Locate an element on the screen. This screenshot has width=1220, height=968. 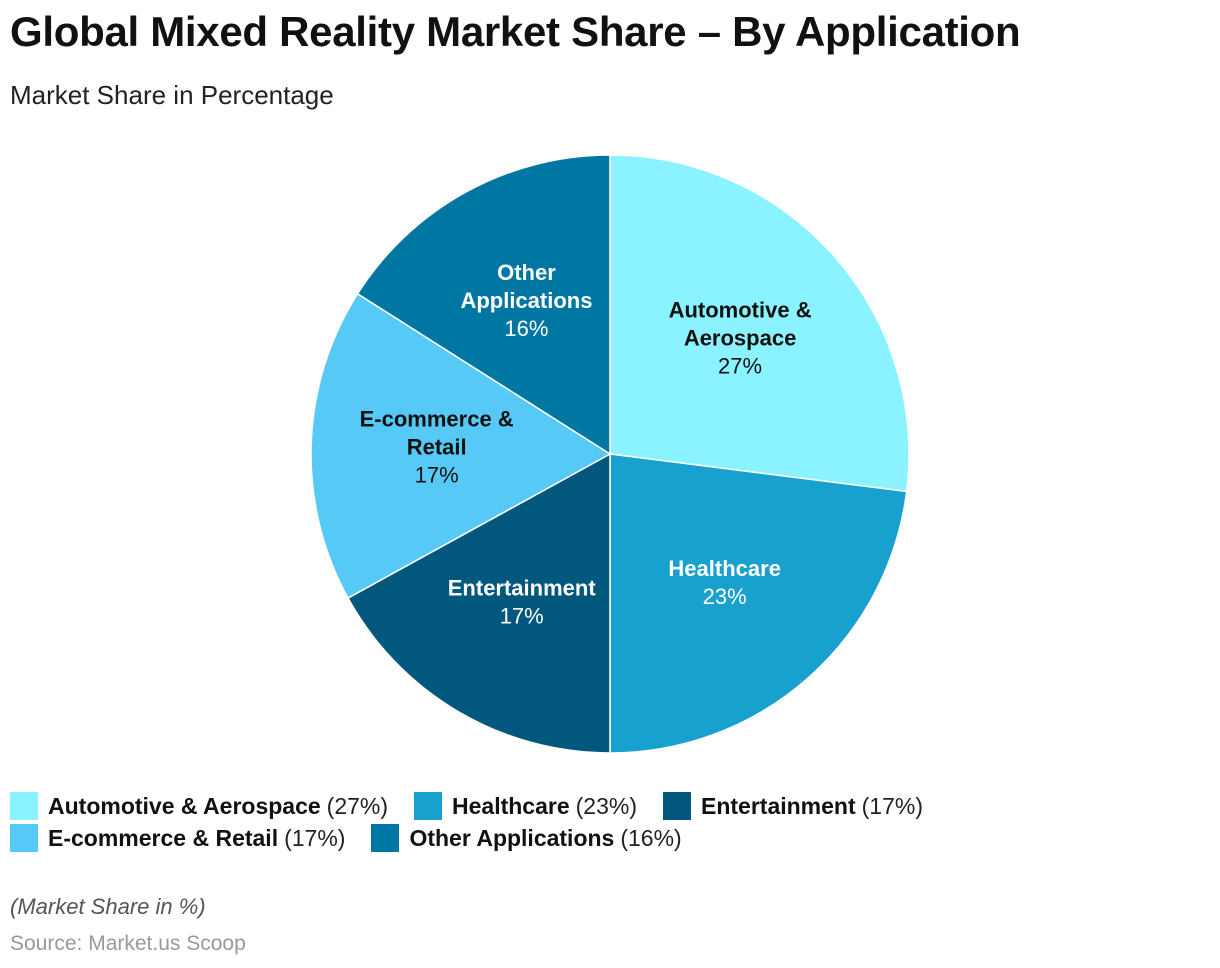
legend-name: Automotive & Aerospace is located at coordinates (184, 805).